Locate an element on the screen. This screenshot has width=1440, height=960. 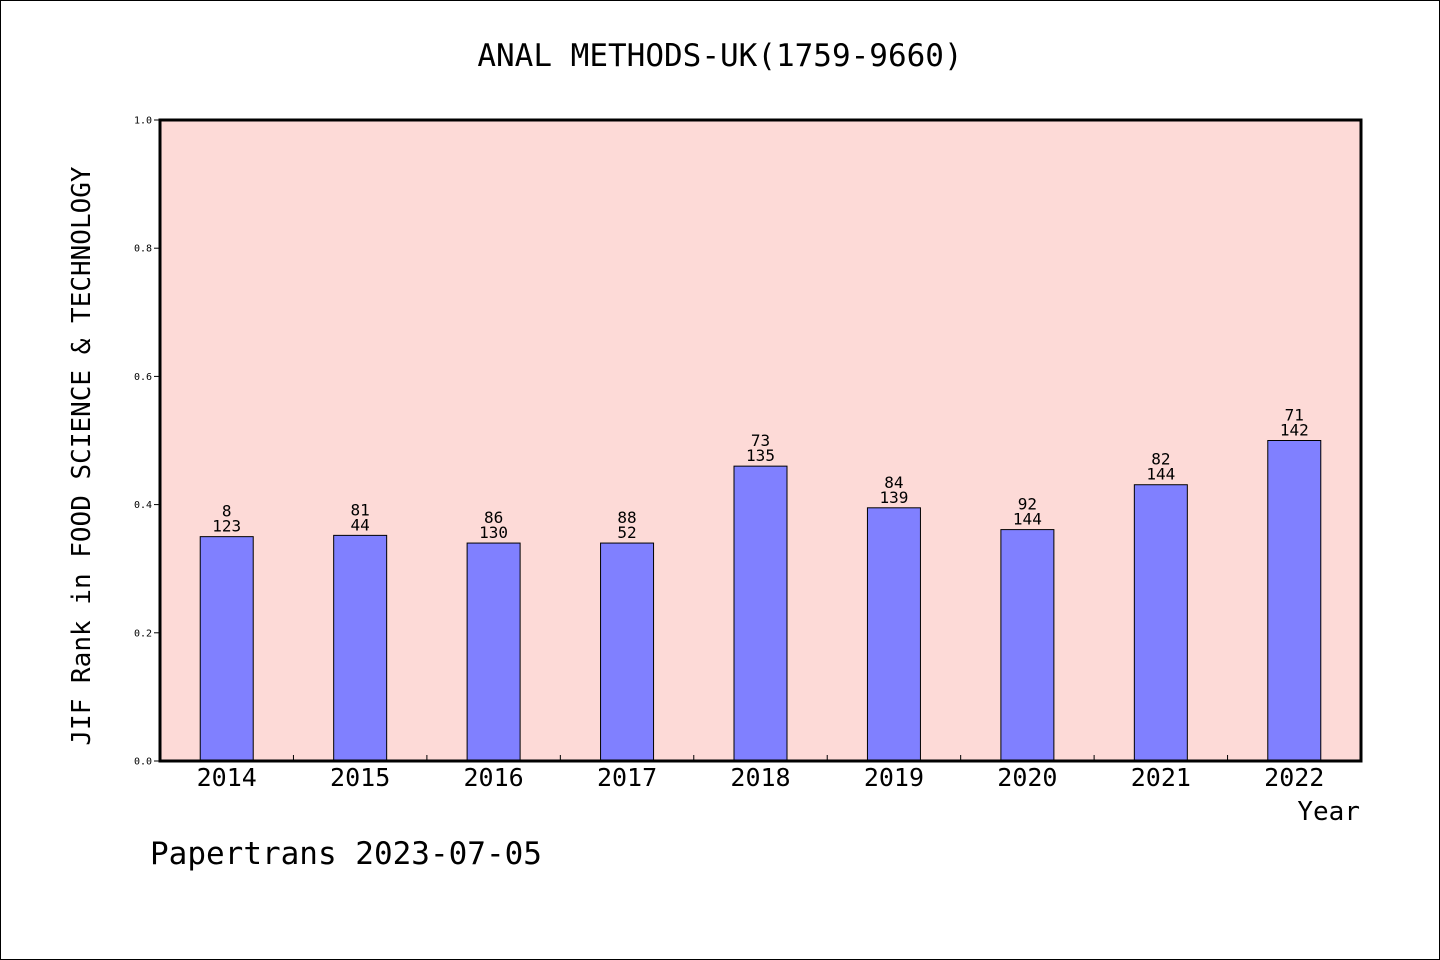
bar-rank-label: 92 is located at coordinates (1027, 504).